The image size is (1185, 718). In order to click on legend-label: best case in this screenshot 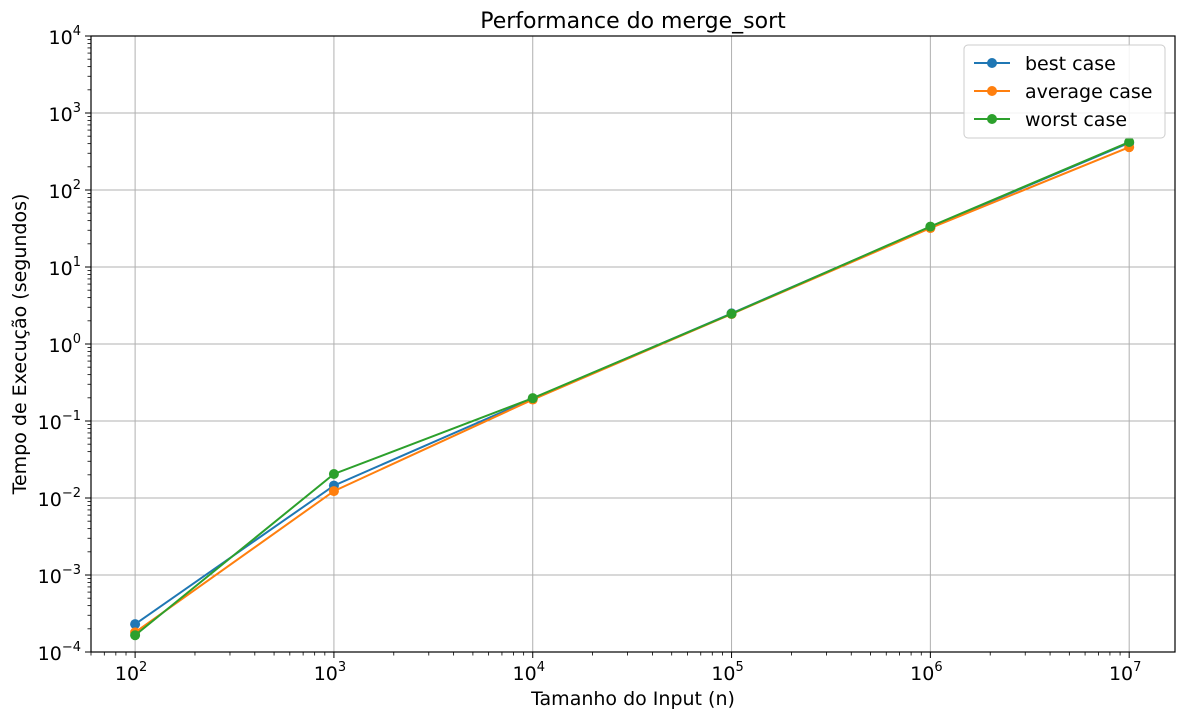, I will do `click(1070, 64)`.